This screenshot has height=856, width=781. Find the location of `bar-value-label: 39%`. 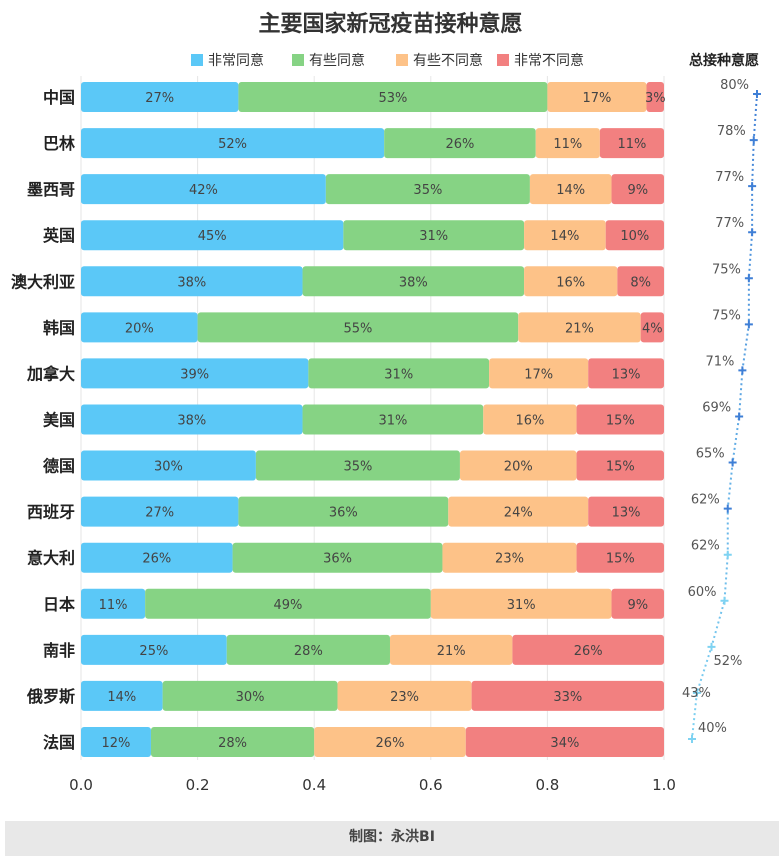

bar-value-label: 39% is located at coordinates (194, 374).